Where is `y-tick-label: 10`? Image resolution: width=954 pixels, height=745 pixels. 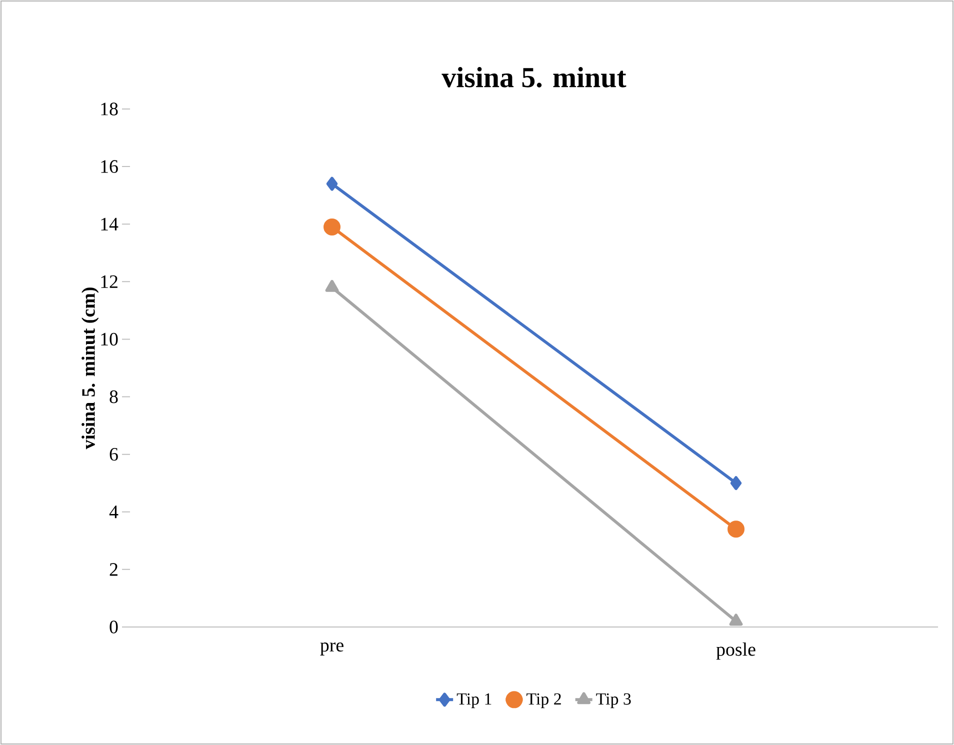
y-tick-label: 10 is located at coordinates (109, 339).